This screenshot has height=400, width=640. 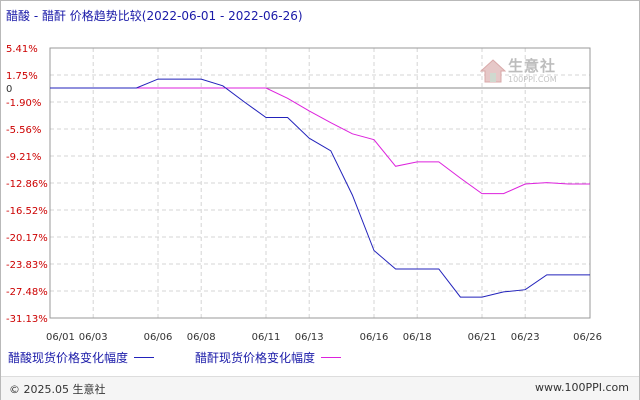 What do you see at coordinates (23, 157) in the screenshot?
I see `y-tick-label: -9.21%` at bounding box center [23, 157].